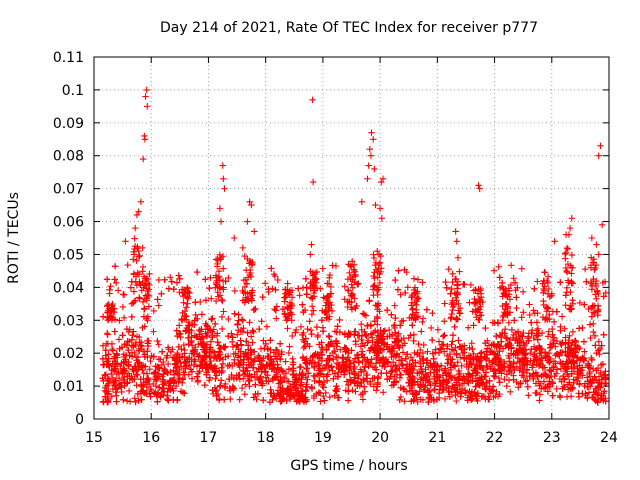 This screenshot has height=480, width=640. I want to click on y-tick-label: 0.04, so click(68, 288).